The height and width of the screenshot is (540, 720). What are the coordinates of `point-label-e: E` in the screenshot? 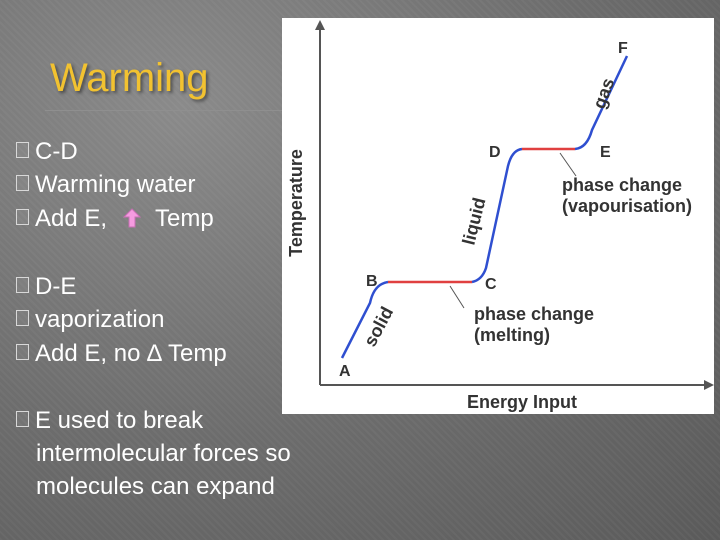 It's located at (605, 152).